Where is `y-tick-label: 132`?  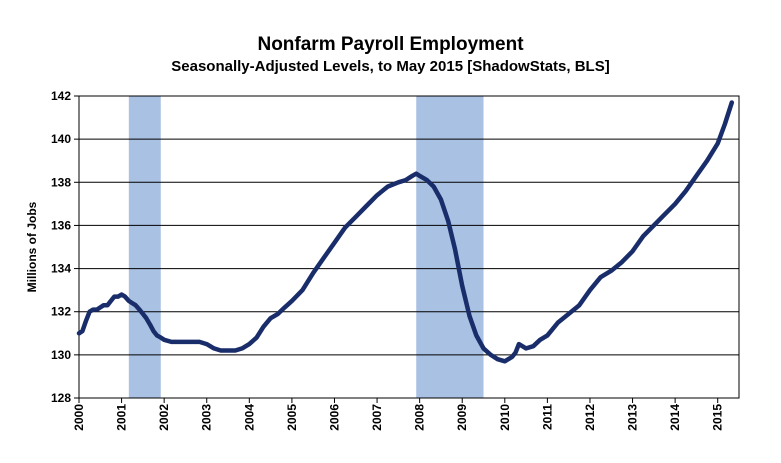
y-tick-label: 132 is located at coordinates (61, 312).